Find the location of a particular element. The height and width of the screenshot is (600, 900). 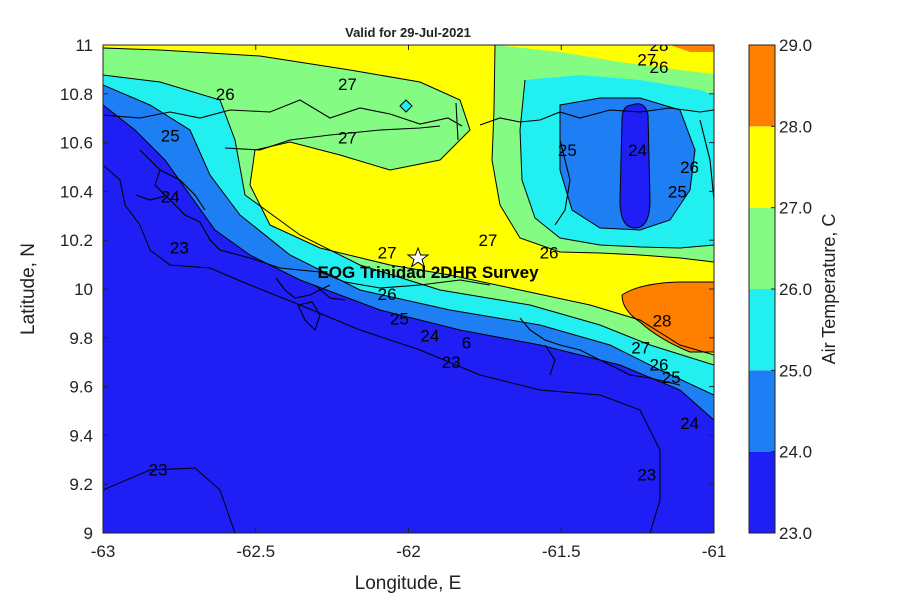

survey-star-marker is located at coordinates (418, 257).